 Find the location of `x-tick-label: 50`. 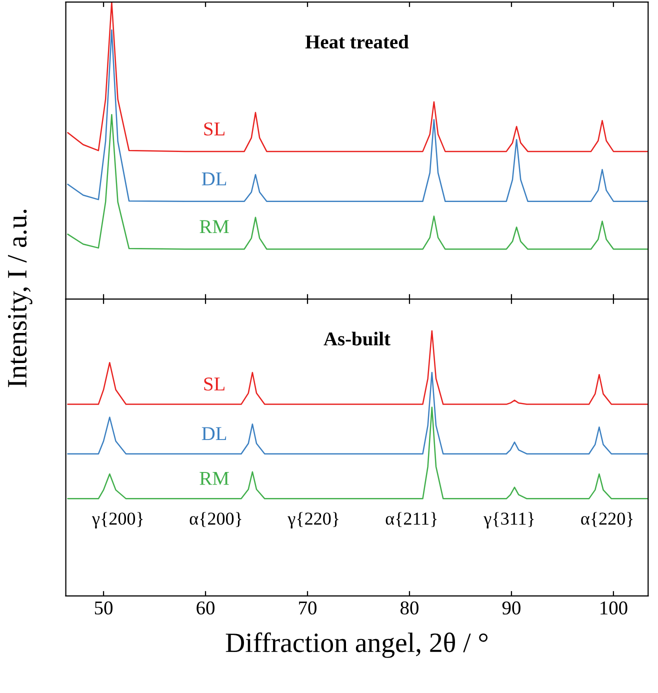

x-tick-label: 50 is located at coordinates (103, 608).